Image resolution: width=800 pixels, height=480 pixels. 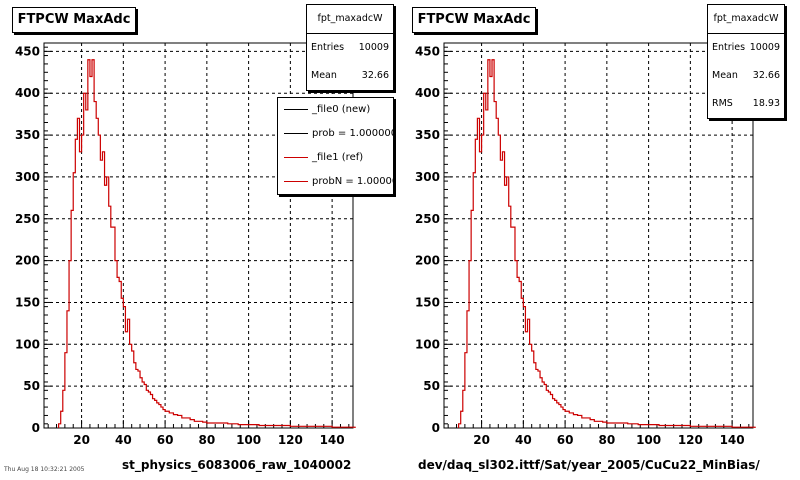 I want to click on legend-label: probN = 1.000000, so click(x=352, y=181).